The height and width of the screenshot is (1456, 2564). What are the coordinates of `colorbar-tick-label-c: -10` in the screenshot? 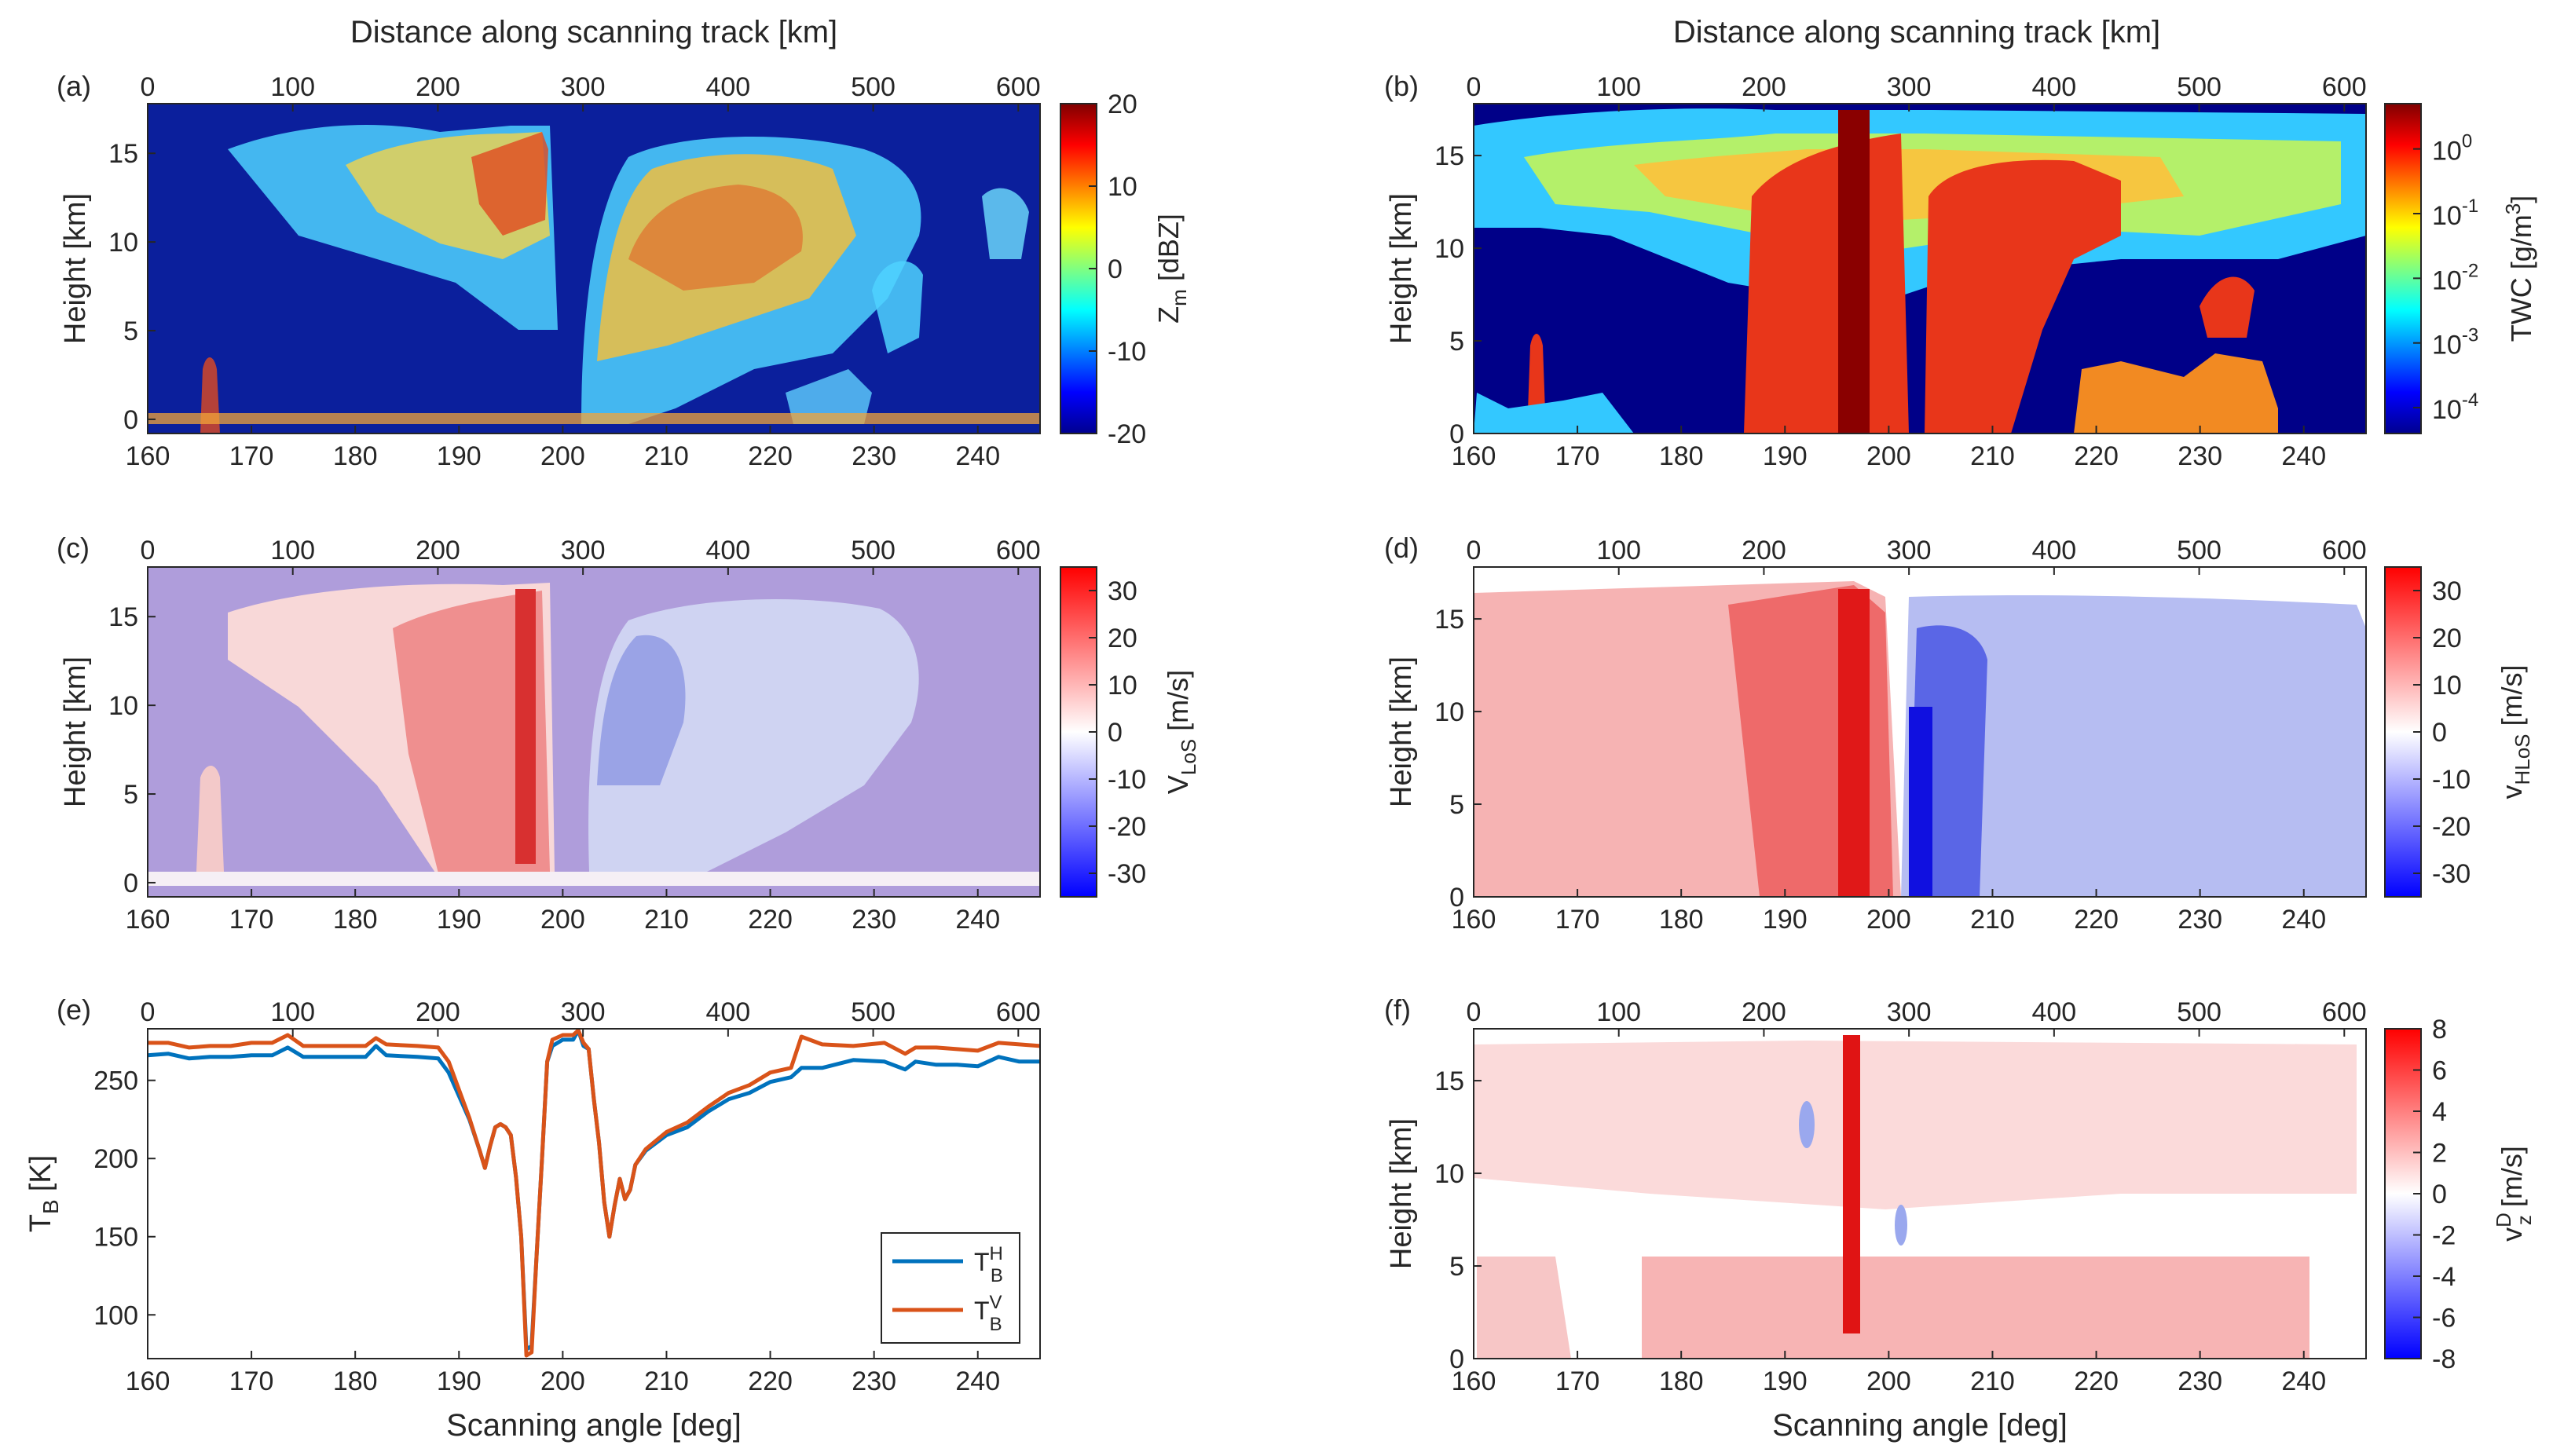 It's located at (1127, 780).